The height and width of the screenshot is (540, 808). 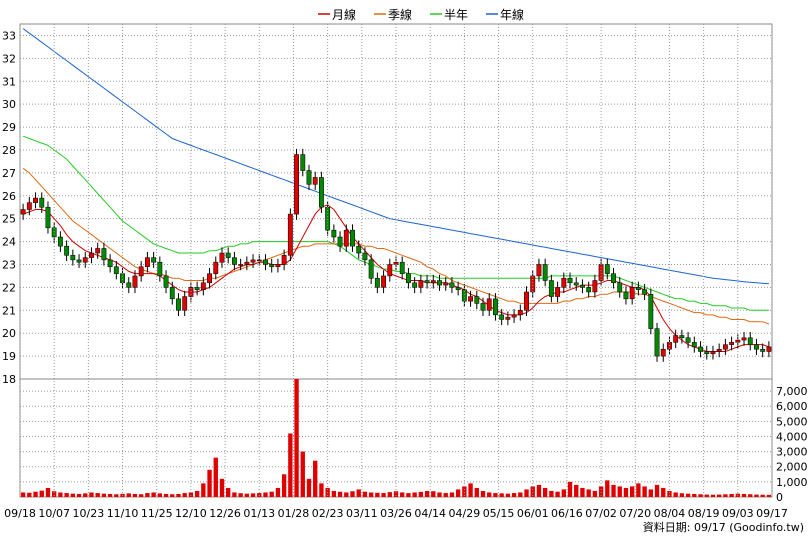 I want to click on data-date-source: 資料日期: 09/17 (Goodinfo.tw), so click(x=723, y=527).